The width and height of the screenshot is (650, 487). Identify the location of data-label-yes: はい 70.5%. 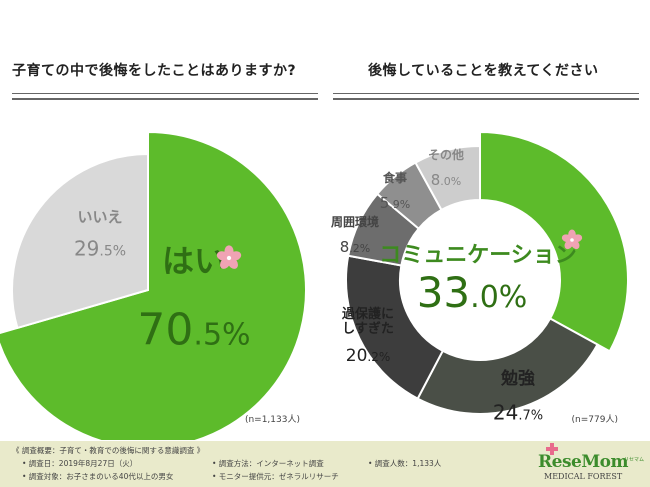
(193, 299).